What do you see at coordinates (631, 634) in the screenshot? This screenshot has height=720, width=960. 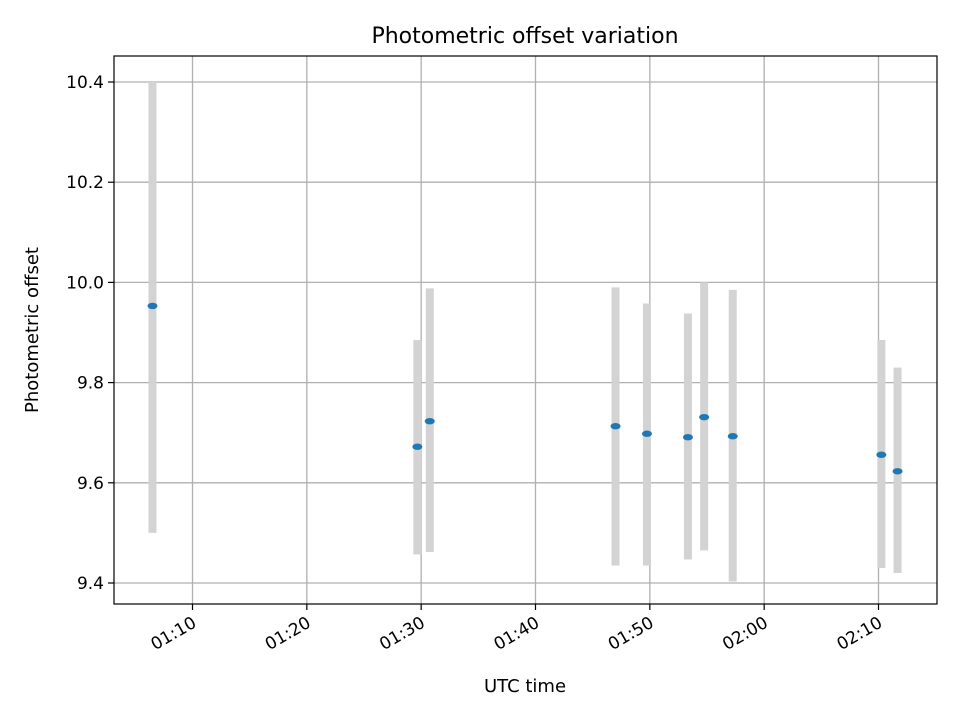 I see `x-tick-label: 01:50` at bounding box center [631, 634].